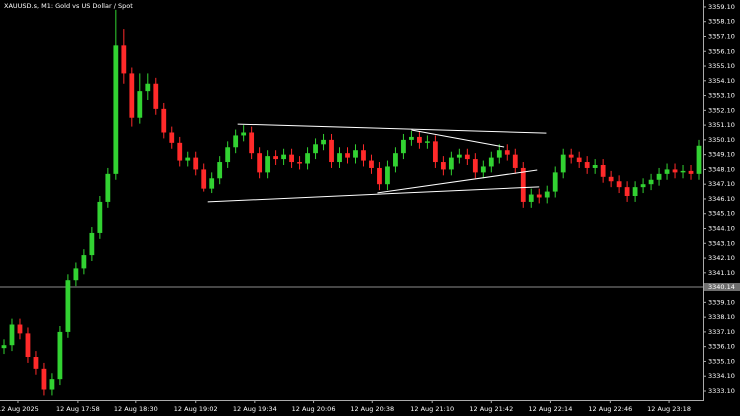 The height and width of the screenshot is (416, 740). I want to click on x-tick-label: 12 Aug 17:58, so click(78, 409).